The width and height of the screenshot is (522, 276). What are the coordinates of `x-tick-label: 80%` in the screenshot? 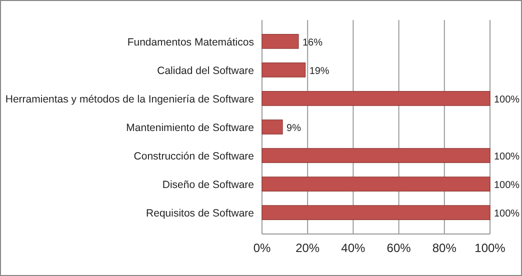 It's located at (444, 248).